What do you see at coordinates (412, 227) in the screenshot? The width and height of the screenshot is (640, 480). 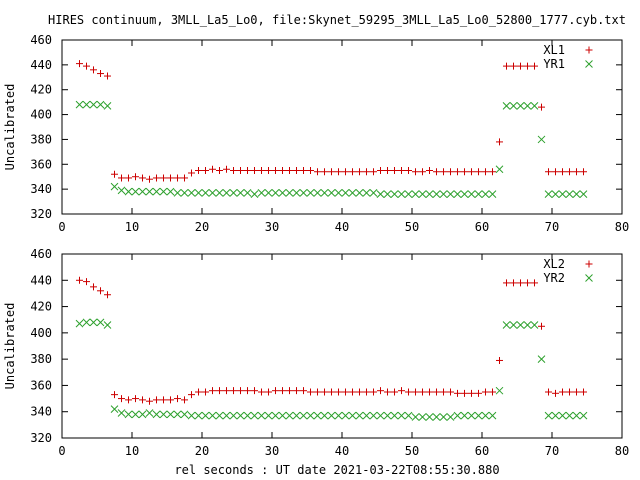 I see `x-tick-label: 50` at bounding box center [412, 227].